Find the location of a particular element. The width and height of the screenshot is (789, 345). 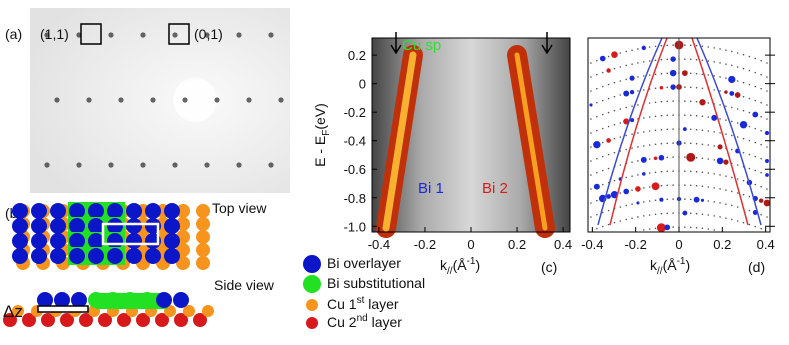

label-sup: -1 is located at coordinates (681, 261).